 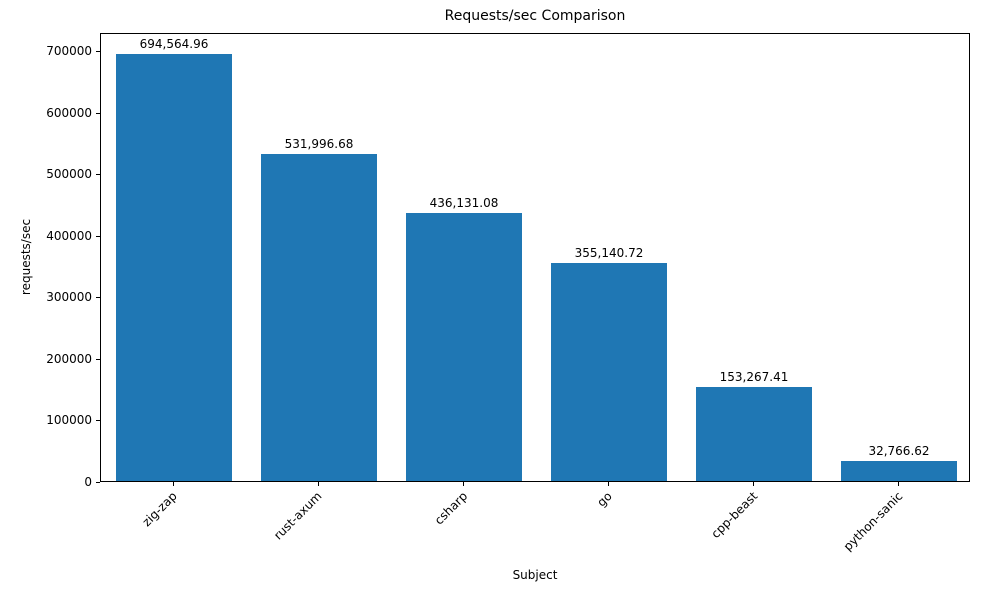 I want to click on y-tick-label: 0, so click(x=88, y=482).